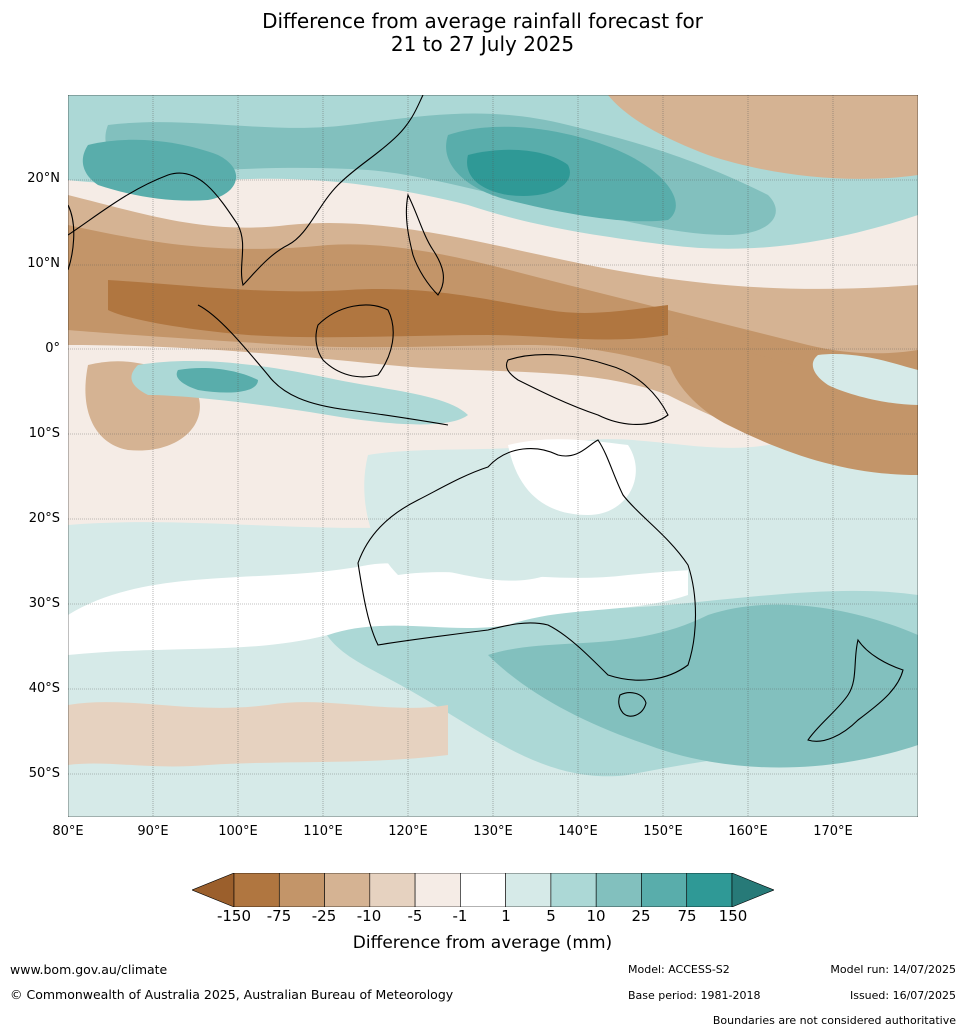 This screenshot has height=1035, width=965. I want to click on sumatra-java-coastline, so click(323, 365).